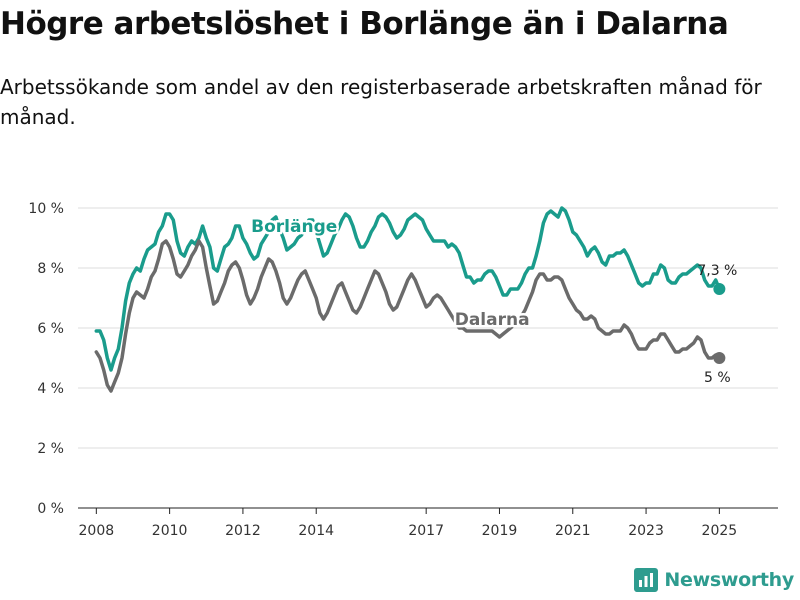 This screenshot has height=600, width=800. Describe the element at coordinates (573, 531) in the screenshot. I see `x-tick-label: 2021` at that location.